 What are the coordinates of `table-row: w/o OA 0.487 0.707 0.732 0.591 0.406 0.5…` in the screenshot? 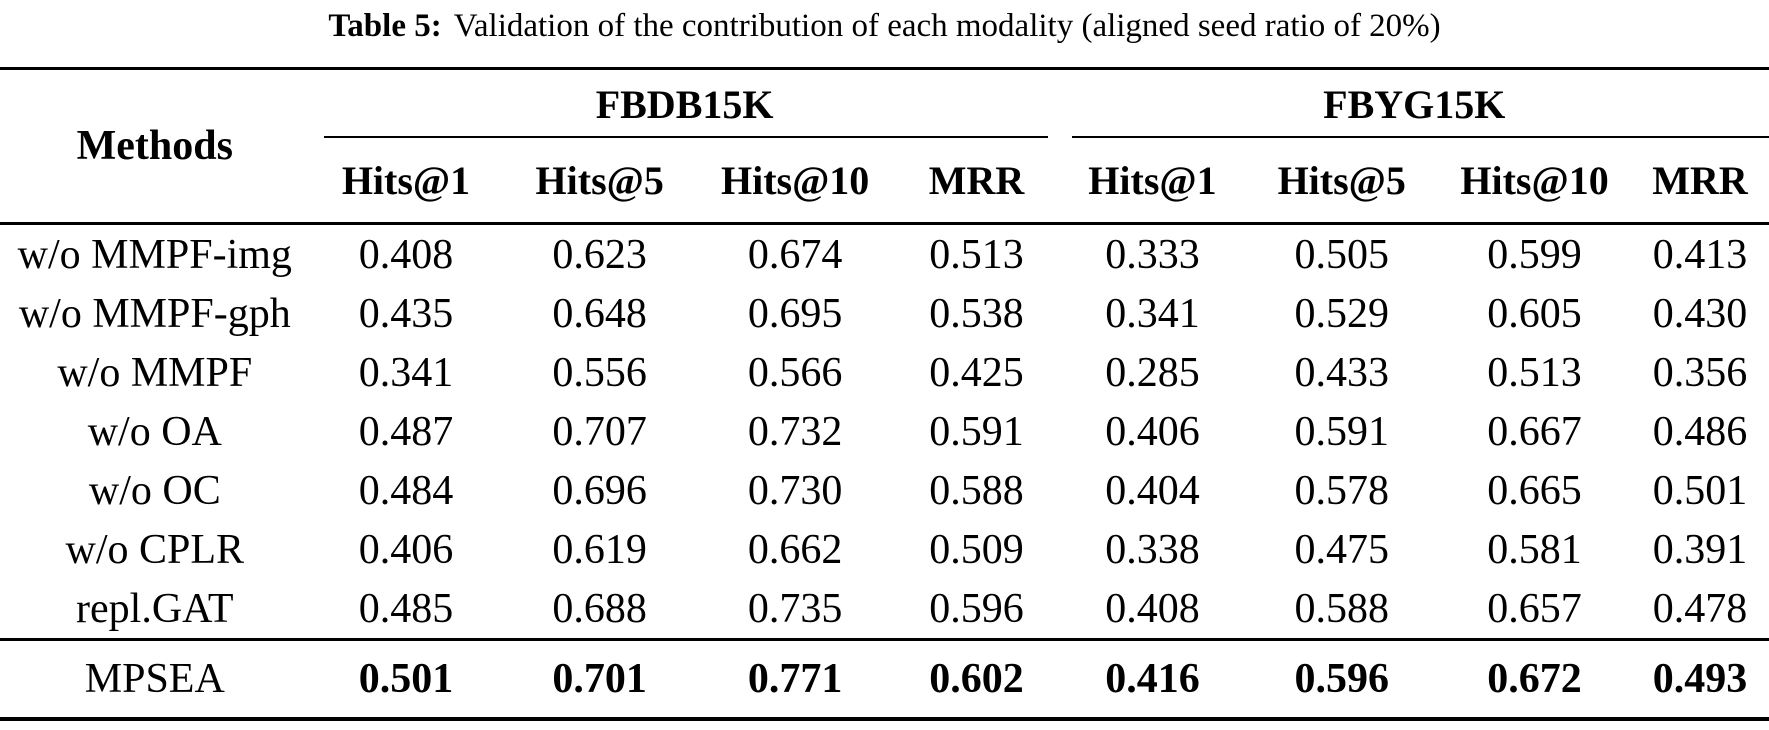 It's located at (884, 431).